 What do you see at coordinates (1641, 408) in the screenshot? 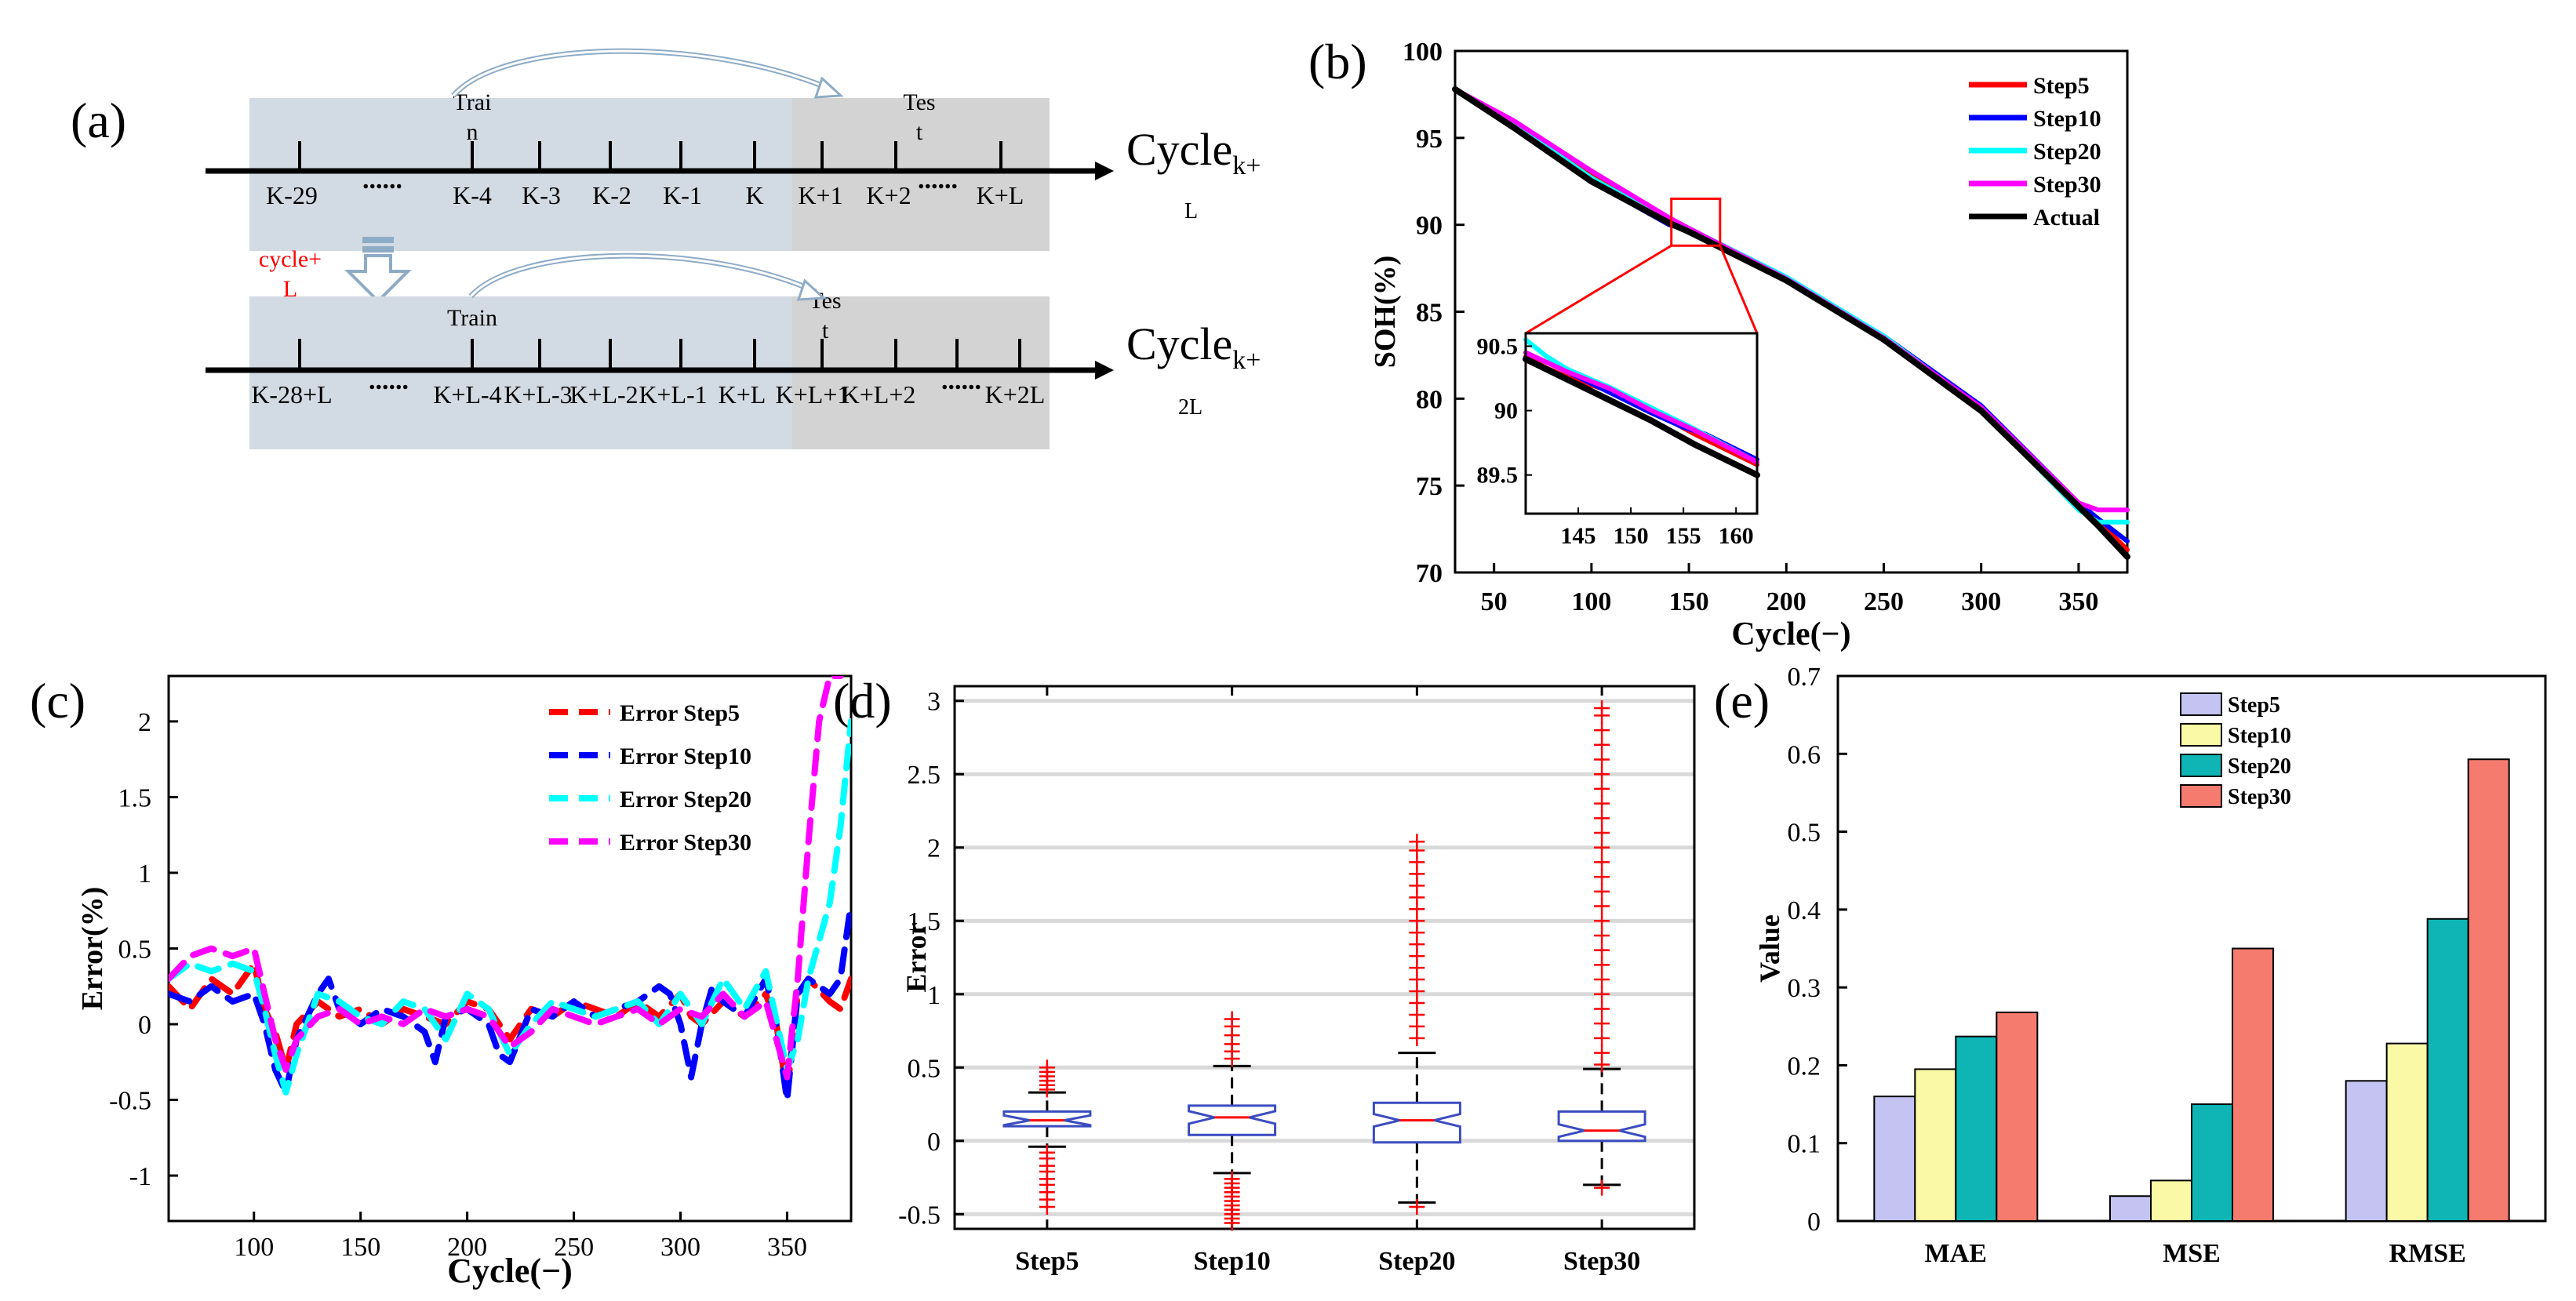
I see `inset-series-line-Step30` at bounding box center [1641, 408].